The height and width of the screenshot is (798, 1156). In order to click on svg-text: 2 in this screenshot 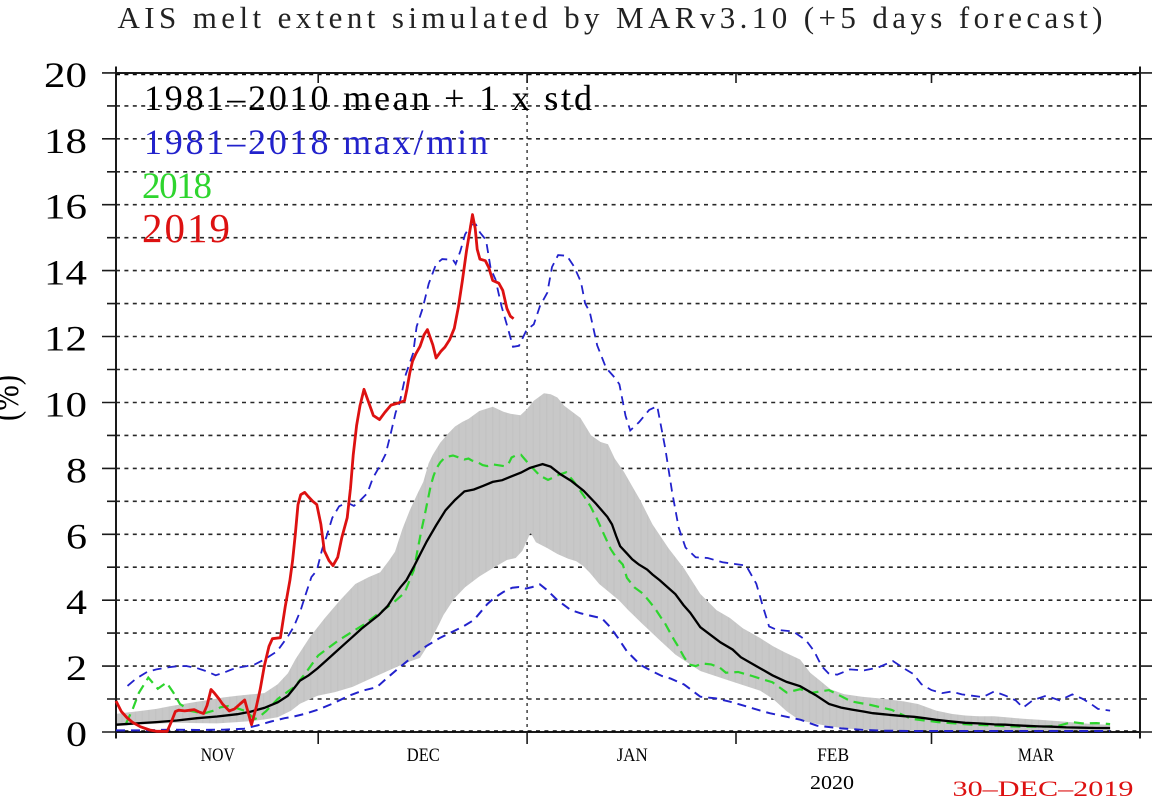, I will do `click(76, 668)`.